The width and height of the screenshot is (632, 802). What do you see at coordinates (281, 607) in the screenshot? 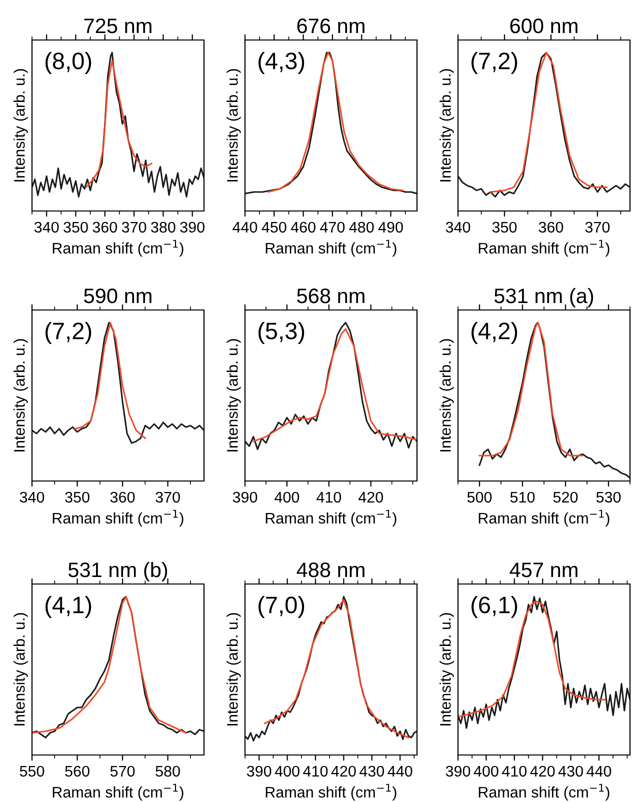
I see `annotation: (7,0)` at bounding box center [281, 607].